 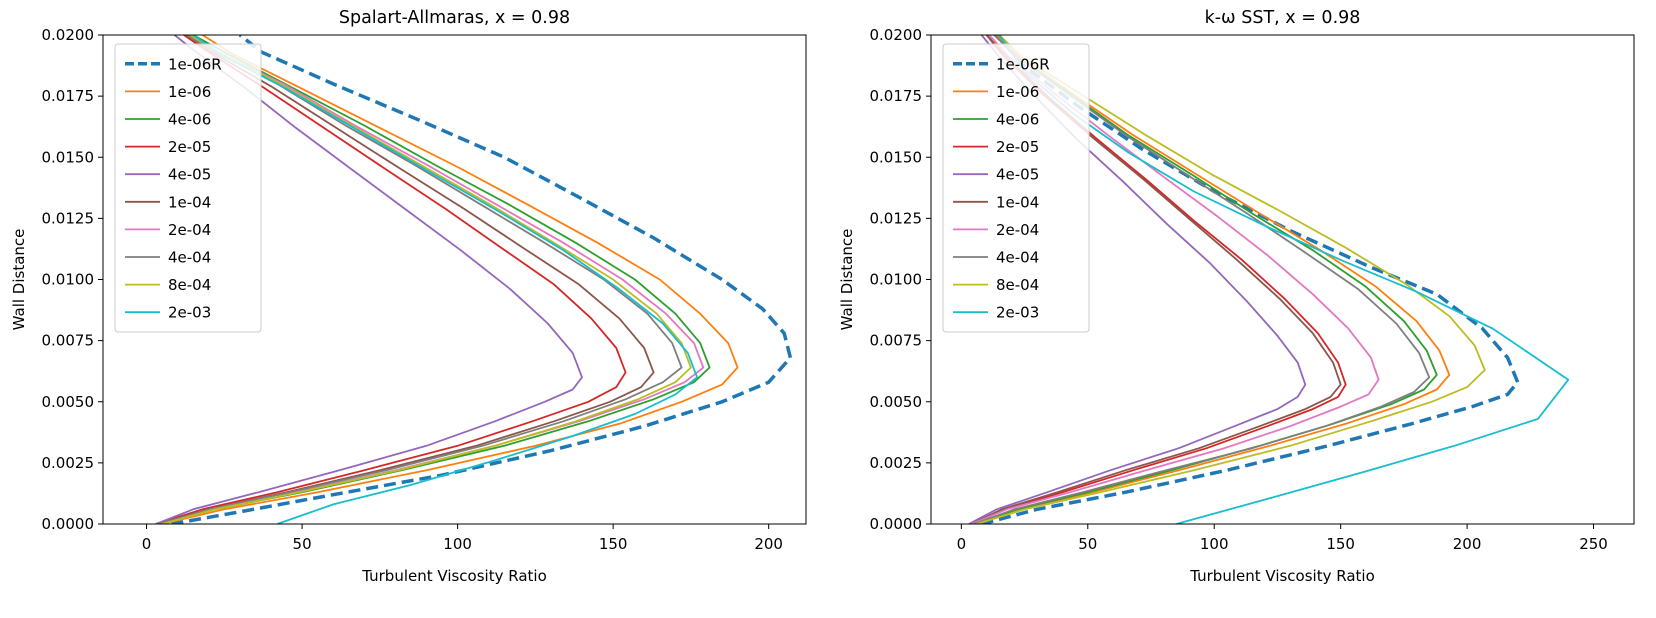 What do you see at coordinates (1593, 544) in the screenshot?
I see `x-tick-label: 250` at bounding box center [1593, 544].